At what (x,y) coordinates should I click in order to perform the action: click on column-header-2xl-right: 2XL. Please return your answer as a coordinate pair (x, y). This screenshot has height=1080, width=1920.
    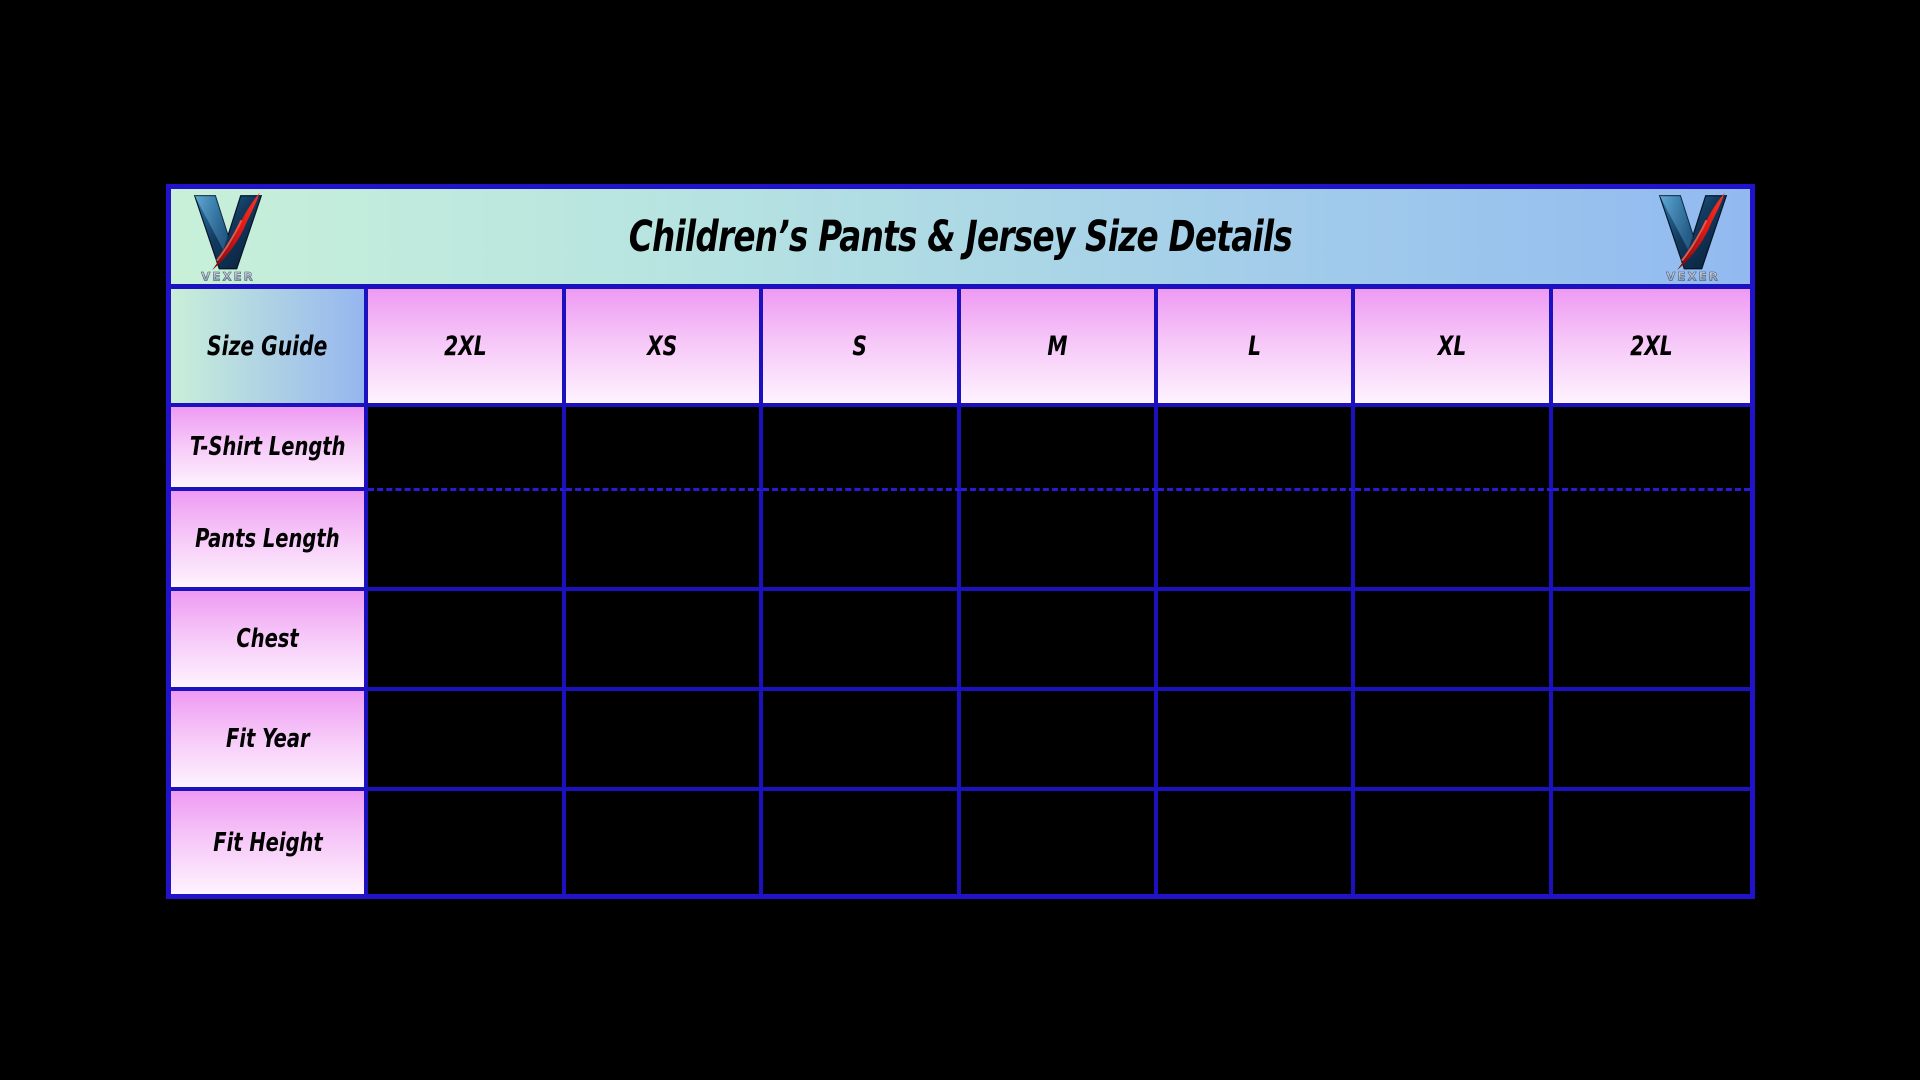
    Looking at the image, I should click on (1651, 348).